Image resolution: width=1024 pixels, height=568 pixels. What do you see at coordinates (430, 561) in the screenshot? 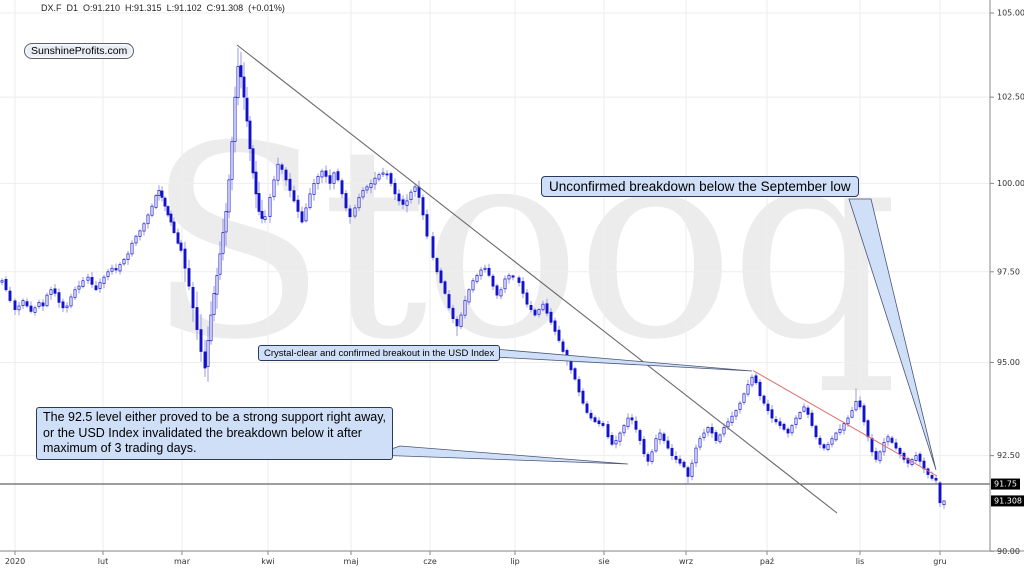
I see `month-tick-label: cze` at bounding box center [430, 561].